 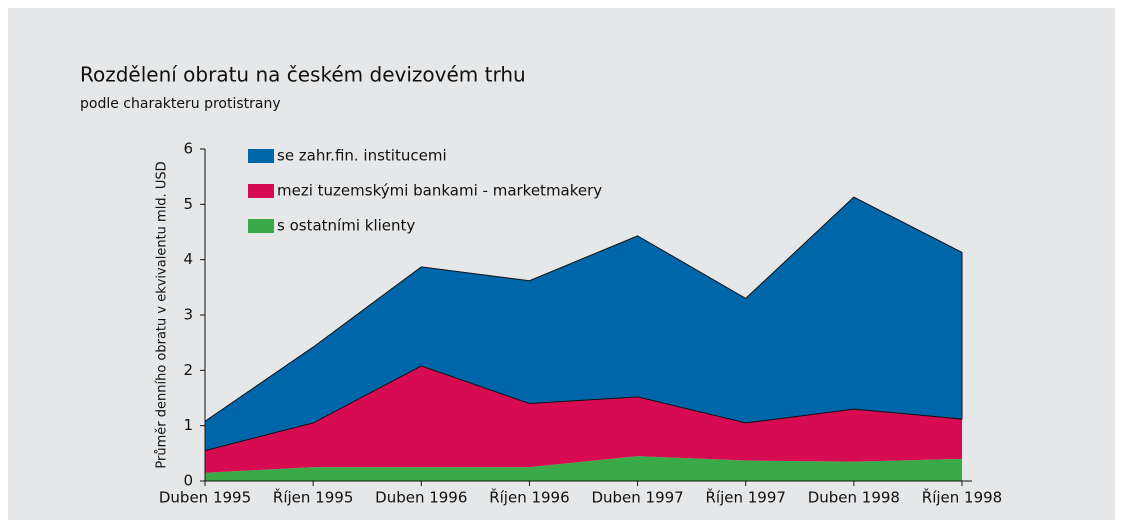 What do you see at coordinates (745, 497) in the screenshot?
I see `x-tick-label: Říjen 1997` at bounding box center [745, 497].